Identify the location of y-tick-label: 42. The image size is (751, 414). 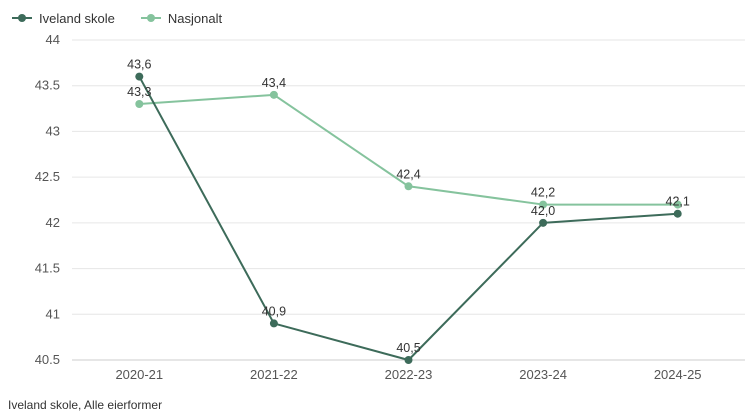
(53, 222).